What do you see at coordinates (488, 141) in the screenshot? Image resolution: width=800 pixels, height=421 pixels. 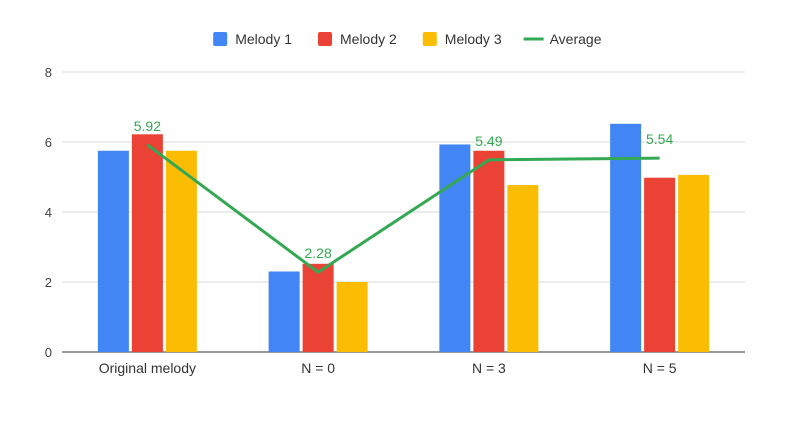 I see `average-data-label: 5.49` at bounding box center [488, 141].